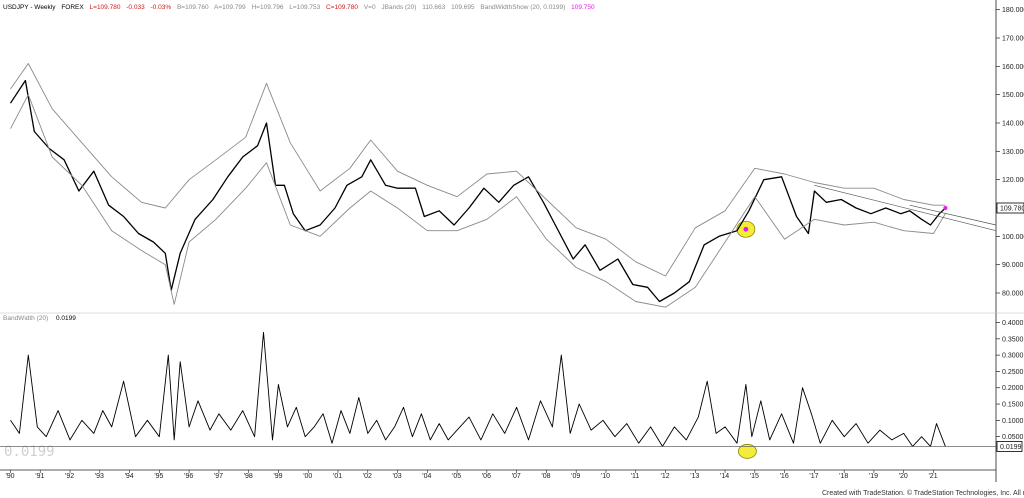  What do you see at coordinates (1013, 265) in the screenshot?
I see `price-tick-label: 90.000` at bounding box center [1013, 265].